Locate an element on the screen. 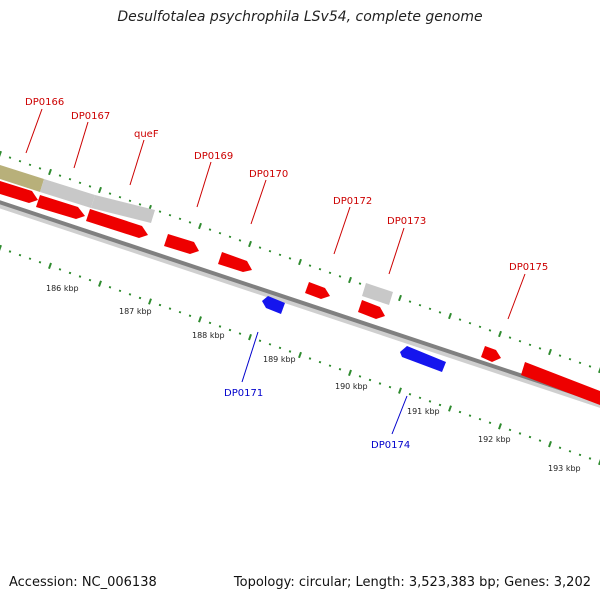 The width and height of the screenshot is (600, 600). other-feature is located at coordinates (22, 178).